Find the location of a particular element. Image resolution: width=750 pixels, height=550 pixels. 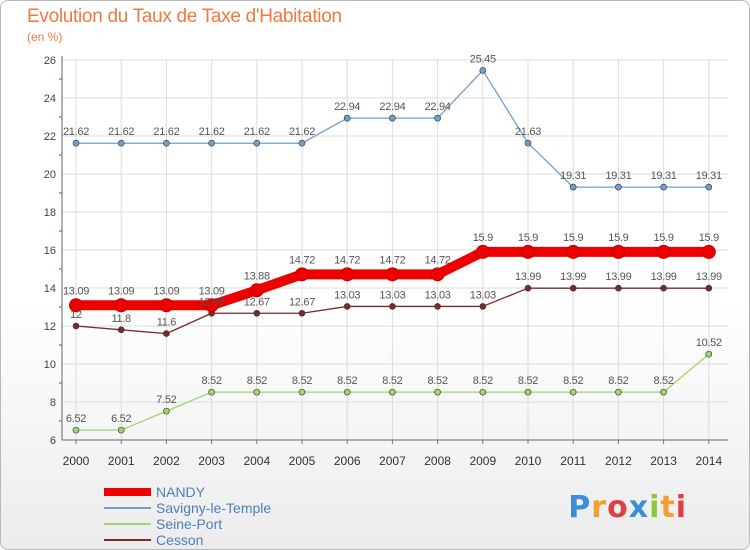

data-label: 12 is located at coordinates (76, 315).